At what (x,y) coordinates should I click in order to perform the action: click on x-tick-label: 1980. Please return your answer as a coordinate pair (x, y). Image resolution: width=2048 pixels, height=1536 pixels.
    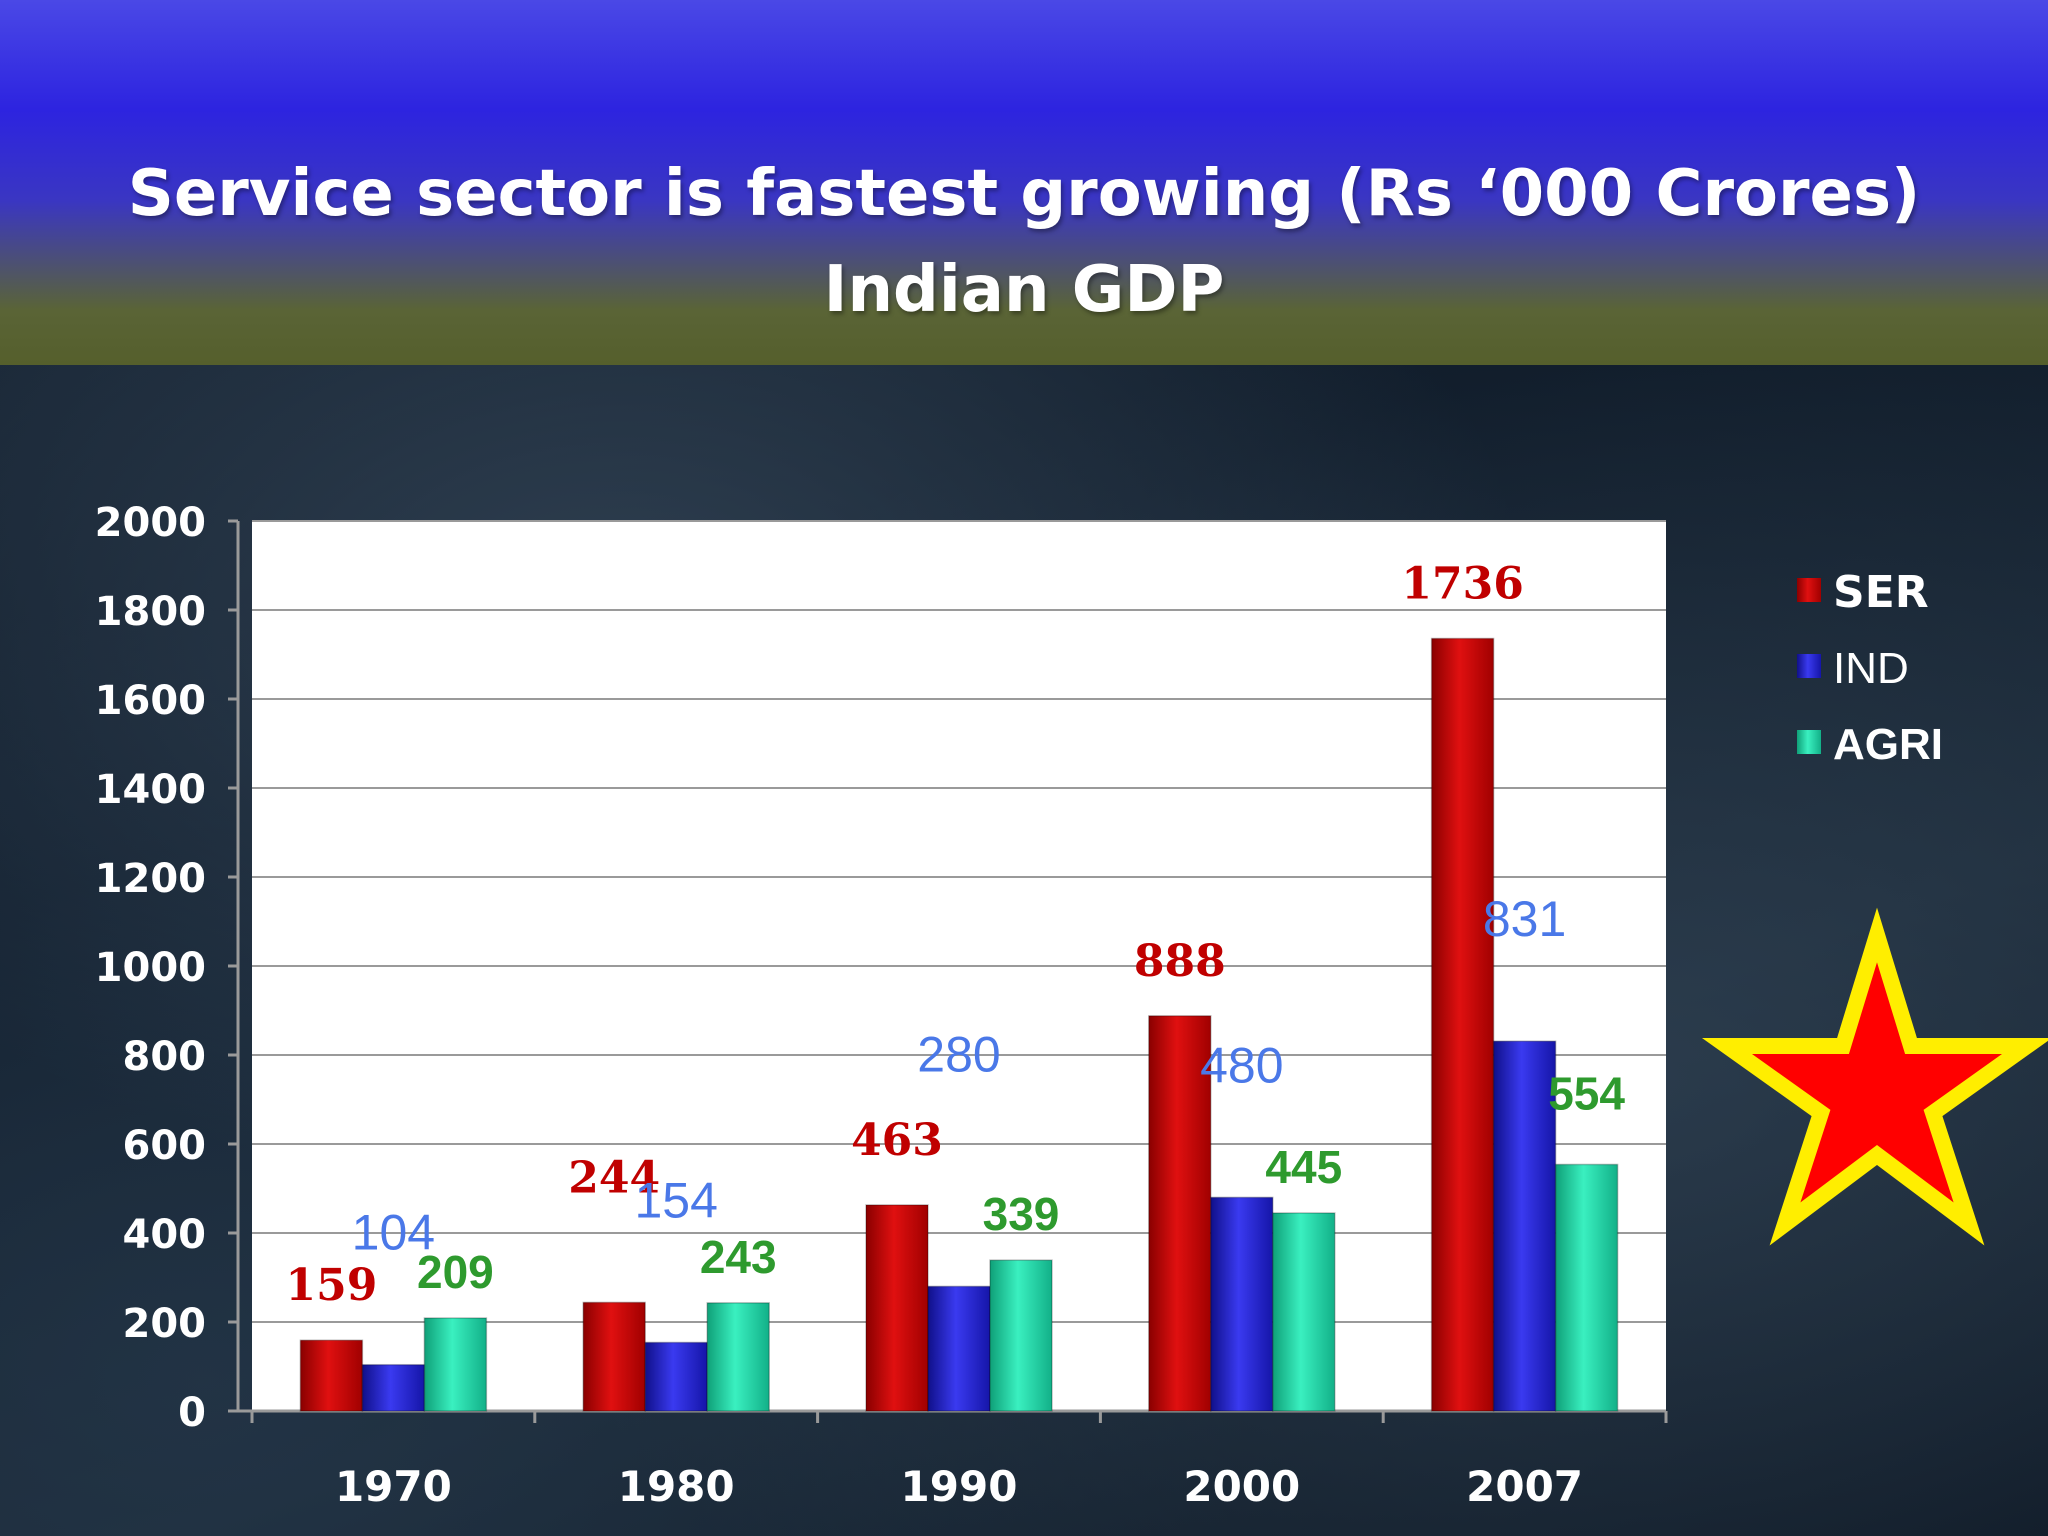
    Looking at the image, I should click on (676, 1486).